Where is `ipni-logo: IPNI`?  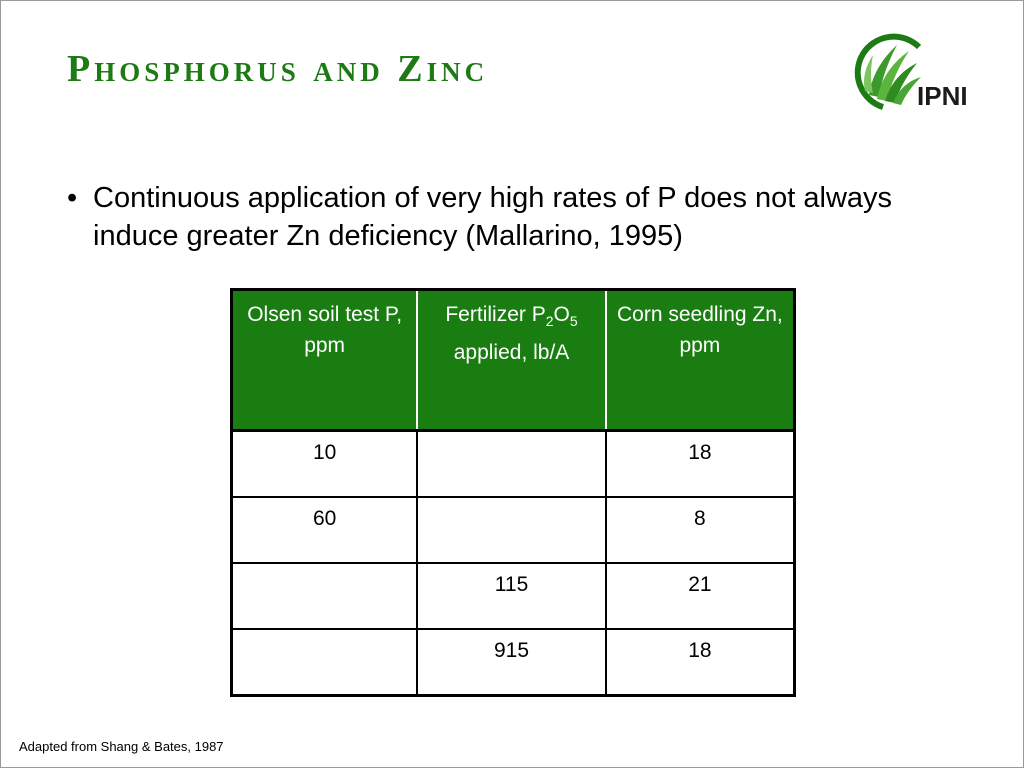 ipni-logo: IPNI is located at coordinates (919, 73).